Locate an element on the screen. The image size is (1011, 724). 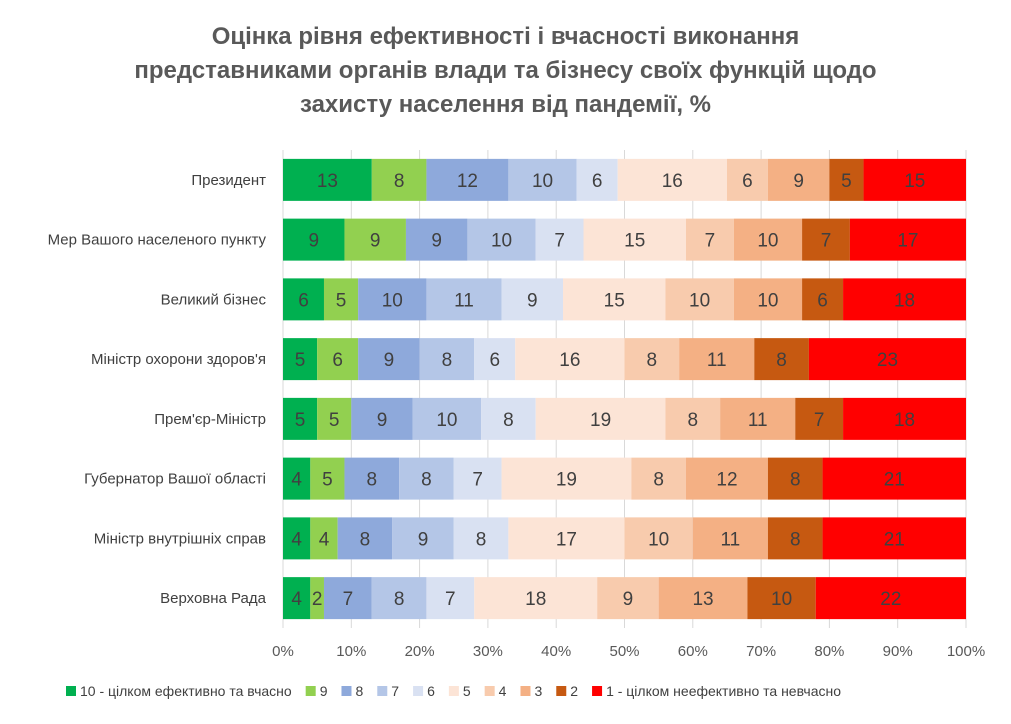
data-label: 23 is located at coordinates (887, 360).